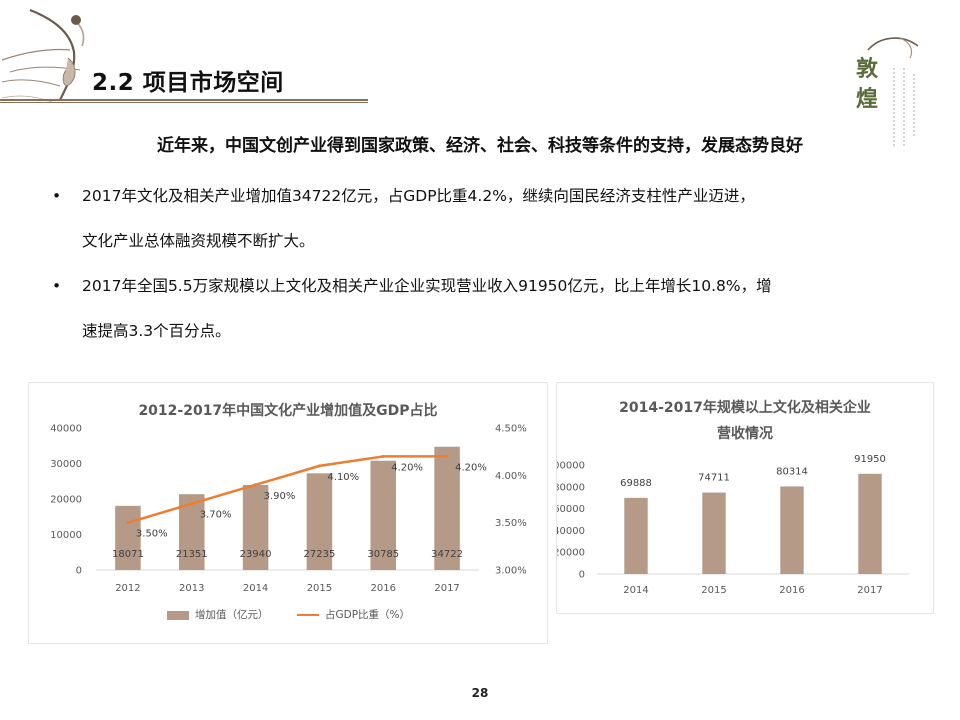 This screenshot has height=720, width=960. Describe the element at coordinates (255, 588) in the screenshot. I see `chart-1-x-tick: 2014` at that location.